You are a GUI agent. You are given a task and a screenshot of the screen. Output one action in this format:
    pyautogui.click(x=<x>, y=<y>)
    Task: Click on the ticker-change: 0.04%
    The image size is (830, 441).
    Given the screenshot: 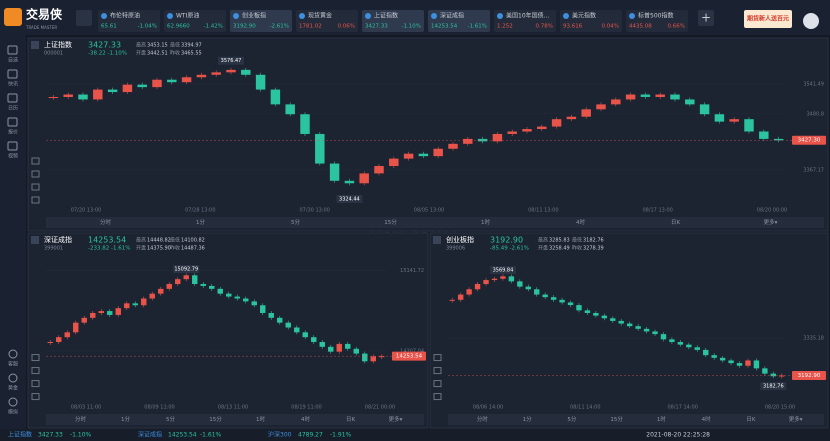 What is the action you would take?
    pyautogui.click(x=610, y=27)
    